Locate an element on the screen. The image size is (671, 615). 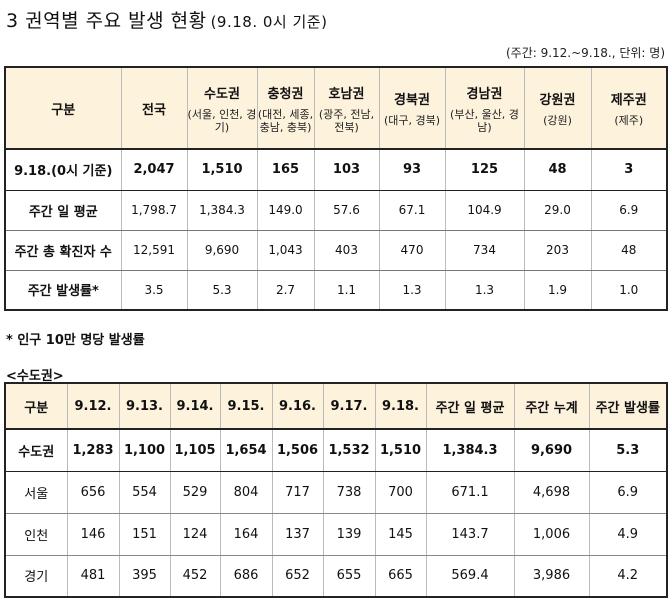
row-label: 주간 발생률* is located at coordinates (63, 290).